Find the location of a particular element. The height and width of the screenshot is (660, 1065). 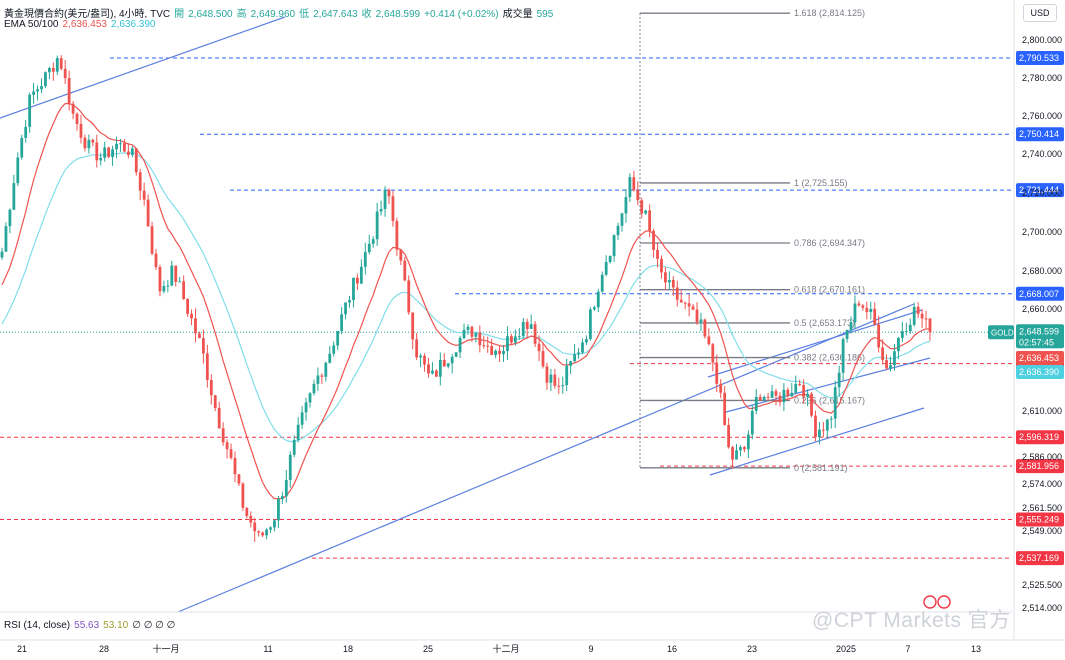

y-tick-label: 2,760.000 is located at coordinates (1042, 116).